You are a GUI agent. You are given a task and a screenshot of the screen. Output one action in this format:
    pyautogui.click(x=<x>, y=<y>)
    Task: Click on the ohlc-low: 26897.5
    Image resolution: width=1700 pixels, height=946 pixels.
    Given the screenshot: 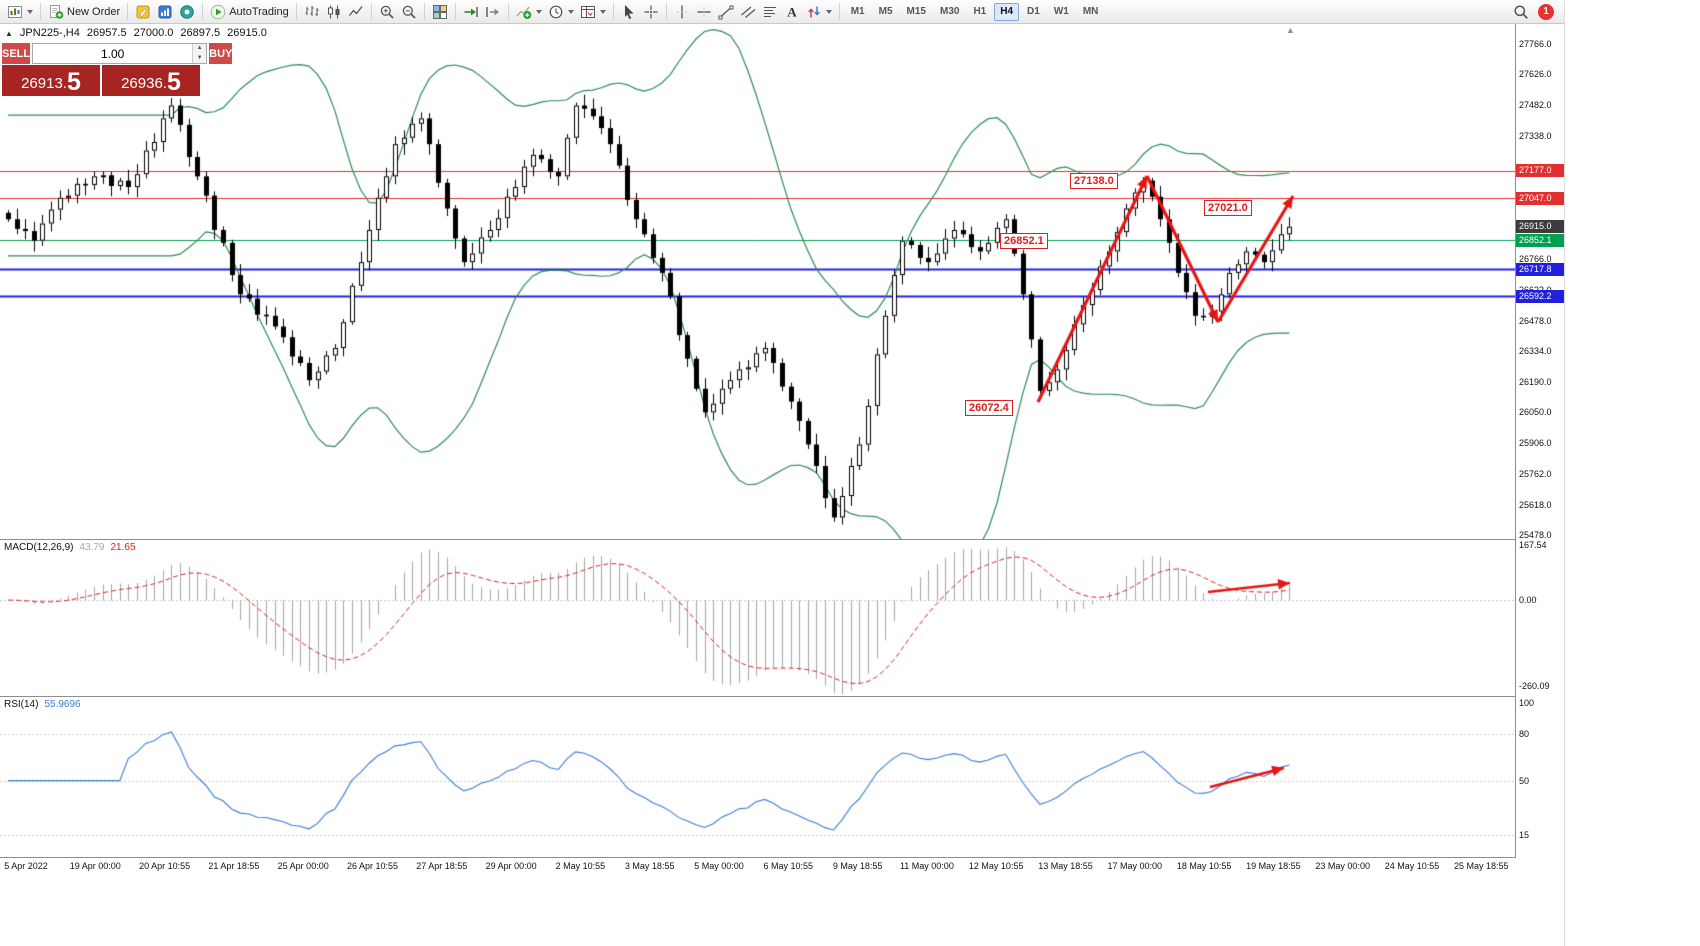 What is the action you would take?
    pyautogui.click(x=200, y=33)
    